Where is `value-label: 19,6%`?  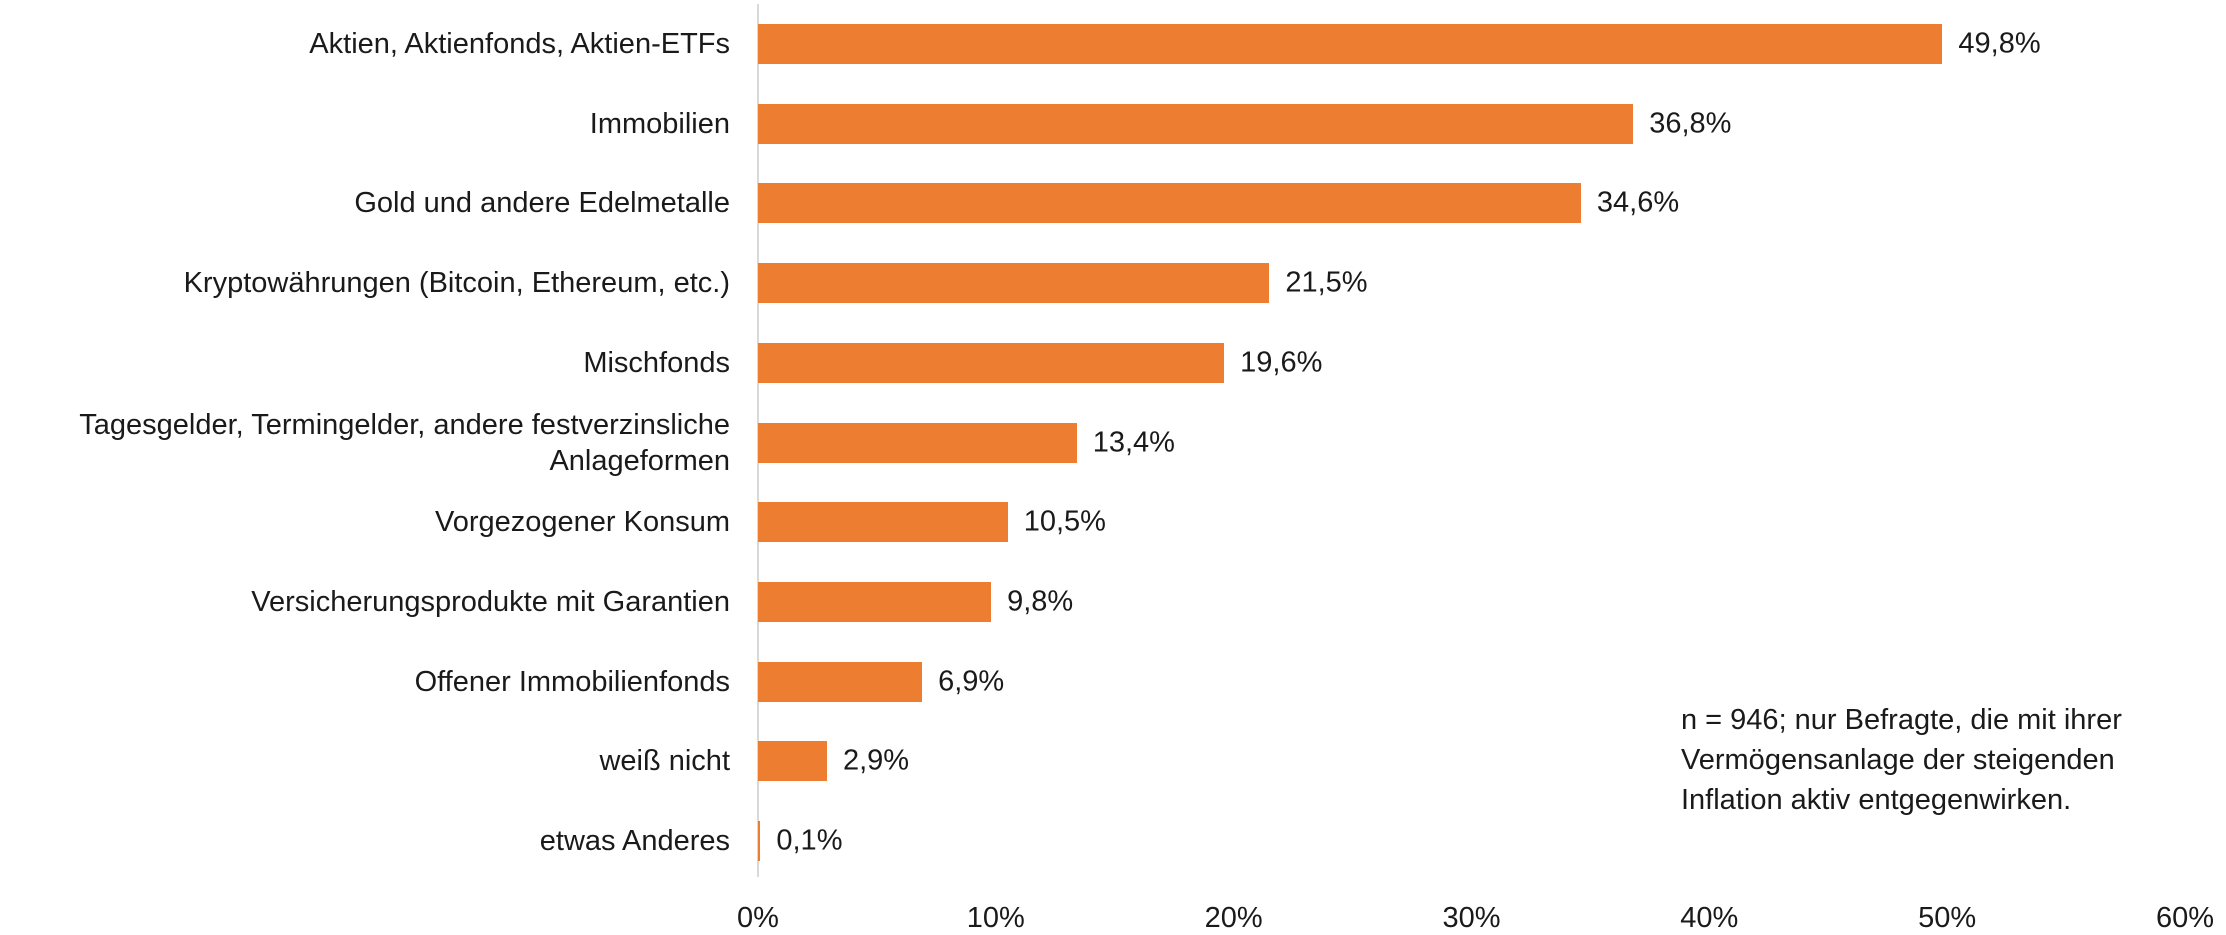
value-label: 19,6% is located at coordinates (1281, 362).